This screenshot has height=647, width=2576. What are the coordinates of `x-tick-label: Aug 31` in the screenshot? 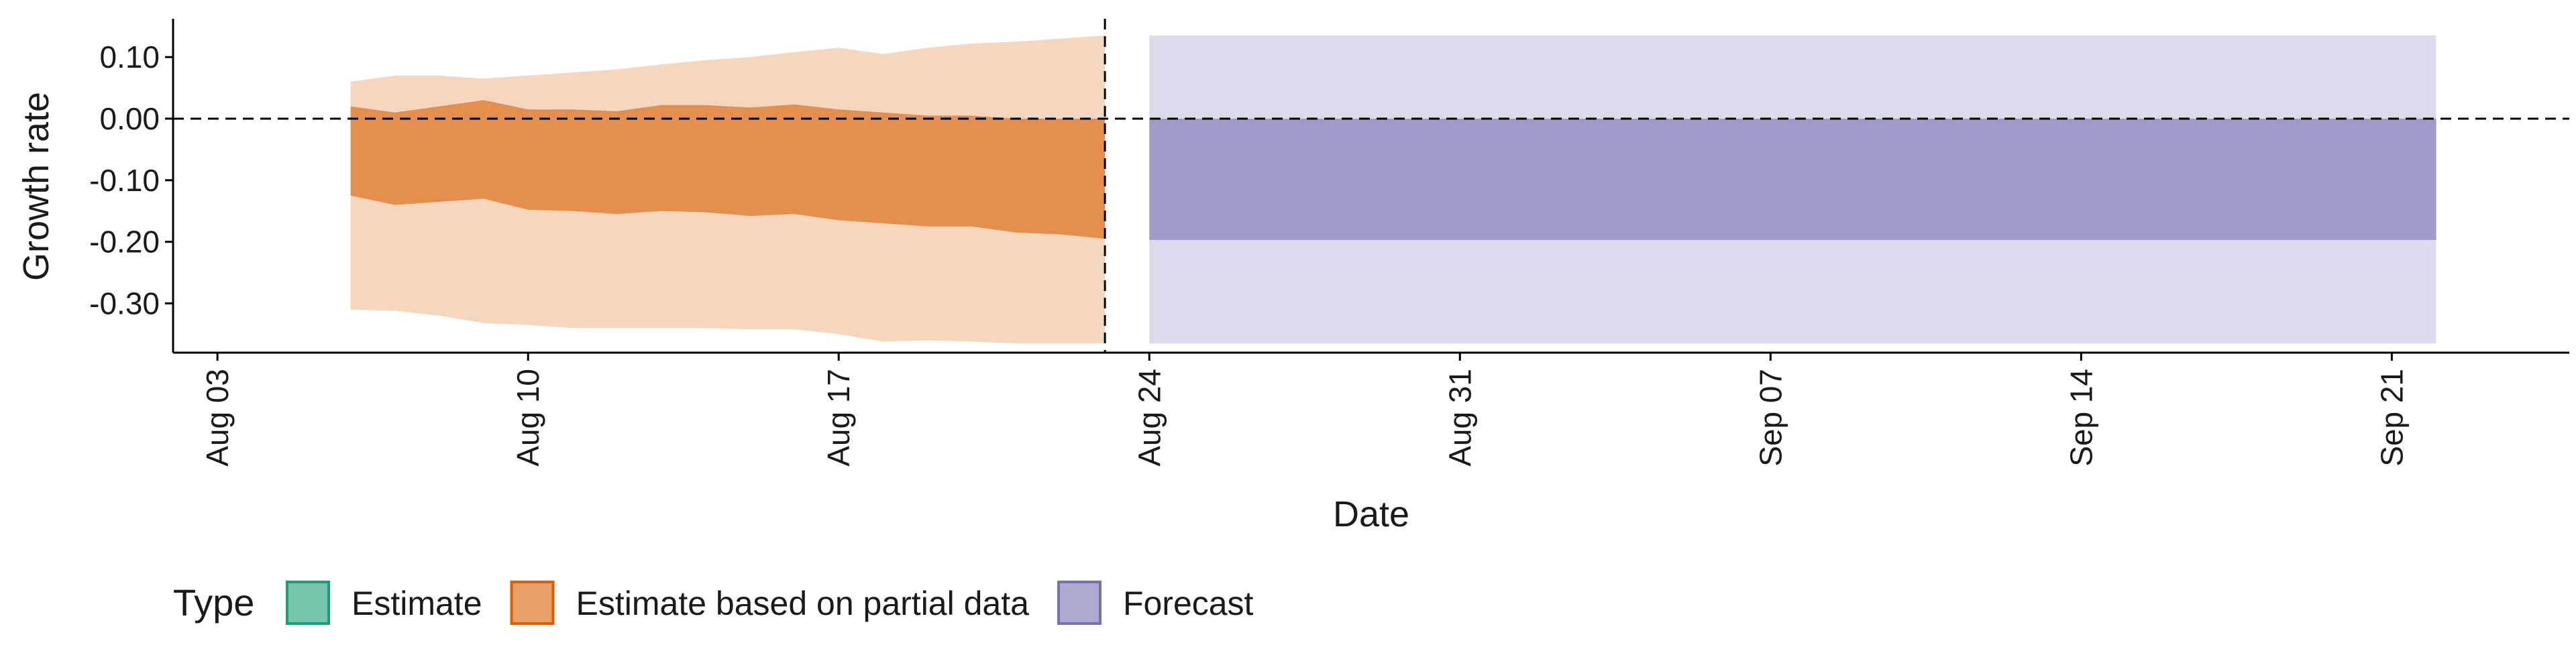 It's located at (1459, 418).